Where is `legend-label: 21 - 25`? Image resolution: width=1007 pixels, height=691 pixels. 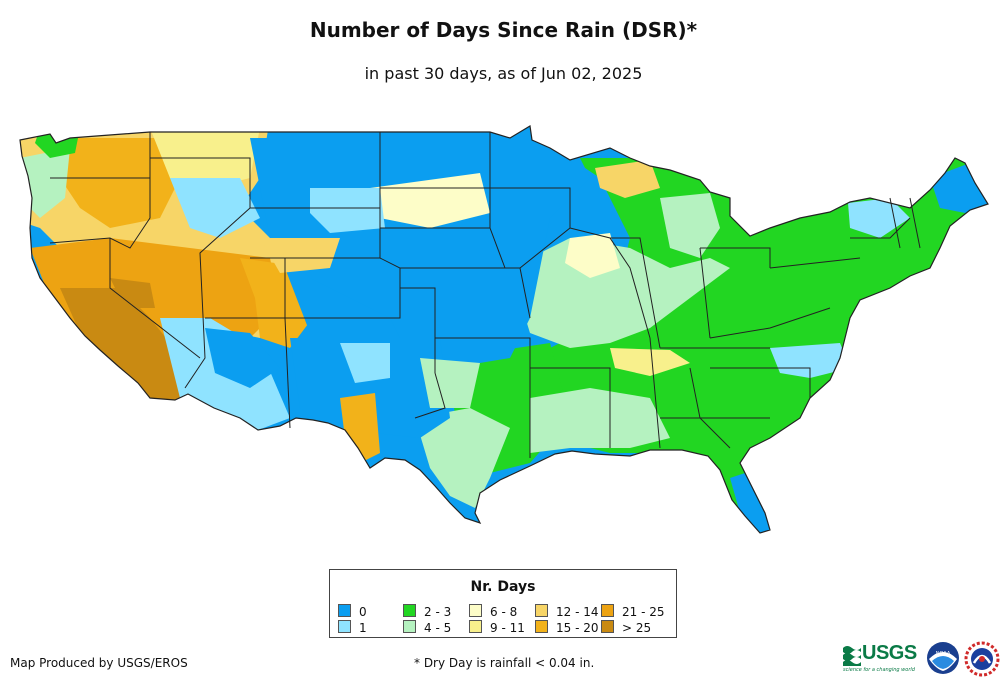
legend-label: 21 - 25 is located at coordinates (643, 612).